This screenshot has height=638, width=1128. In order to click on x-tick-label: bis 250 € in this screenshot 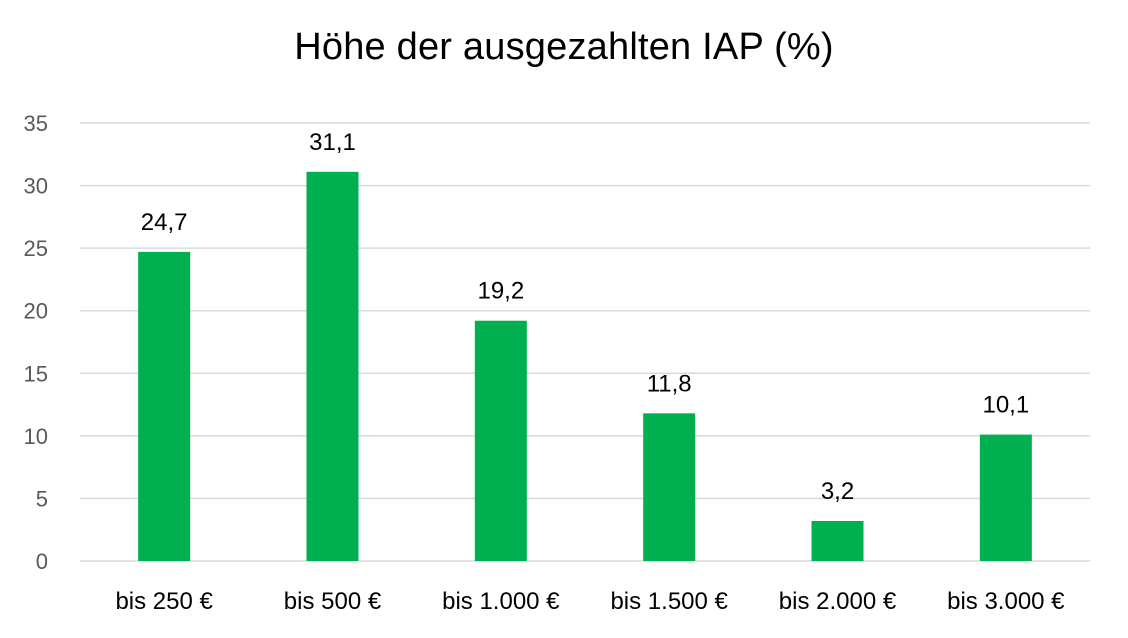, I will do `click(164, 601)`.